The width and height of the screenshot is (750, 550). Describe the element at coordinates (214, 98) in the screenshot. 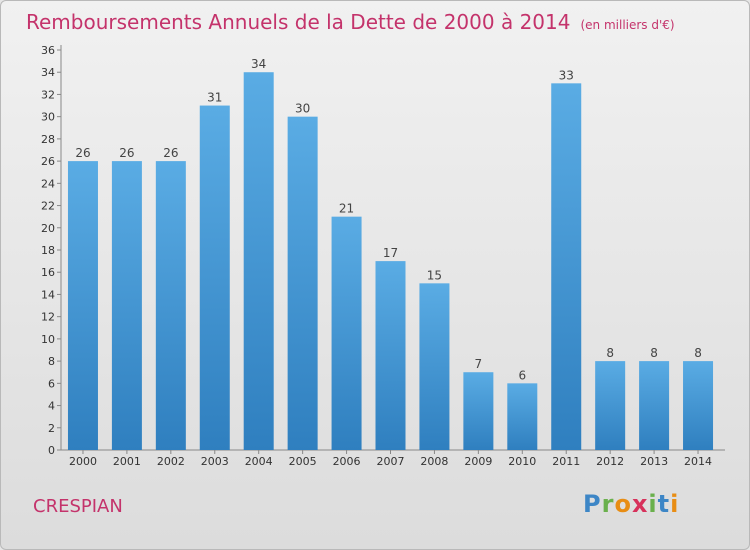

I see `value-label: 31` at that location.